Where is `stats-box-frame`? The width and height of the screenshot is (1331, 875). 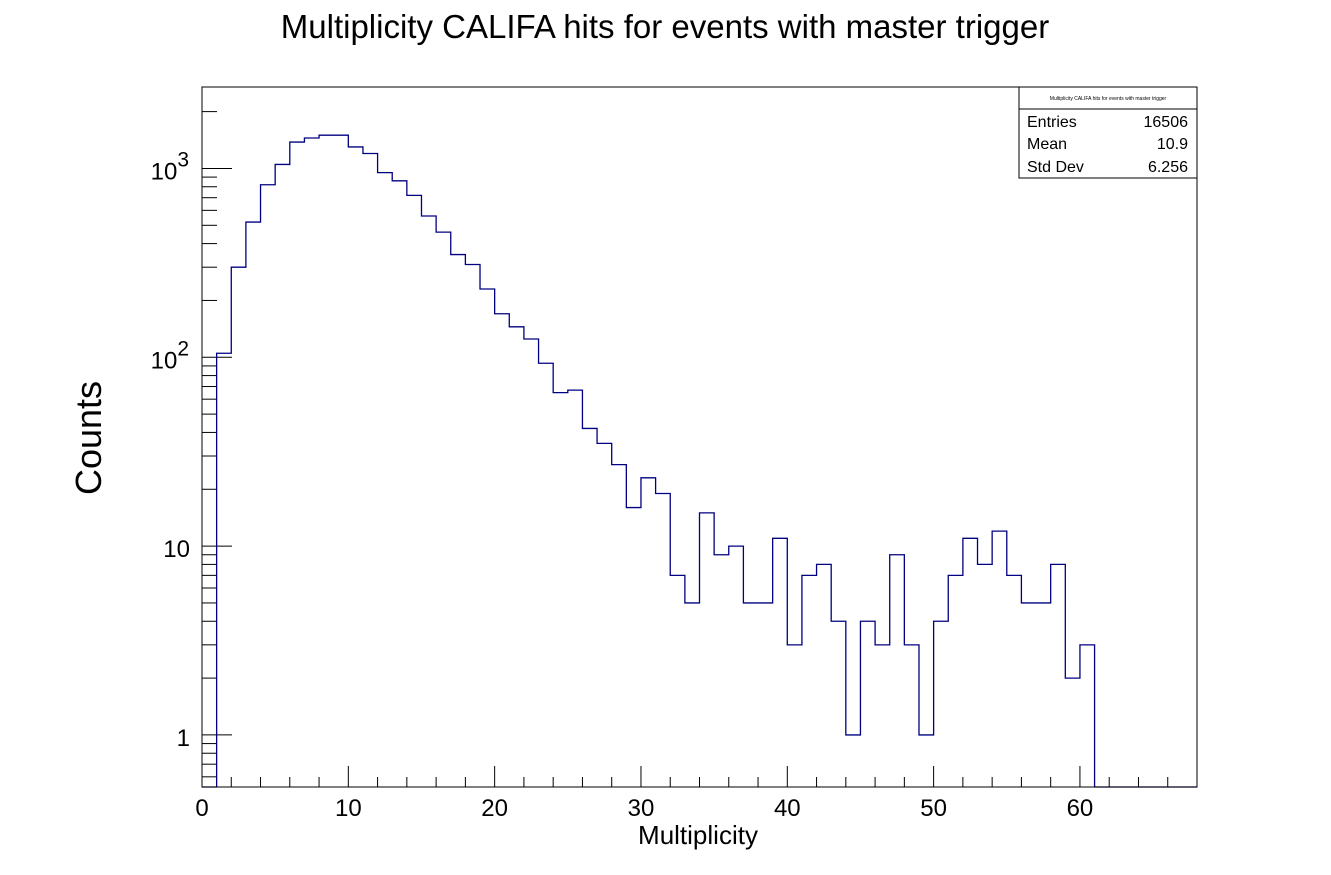
stats-box-frame is located at coordinates (1108, 132).